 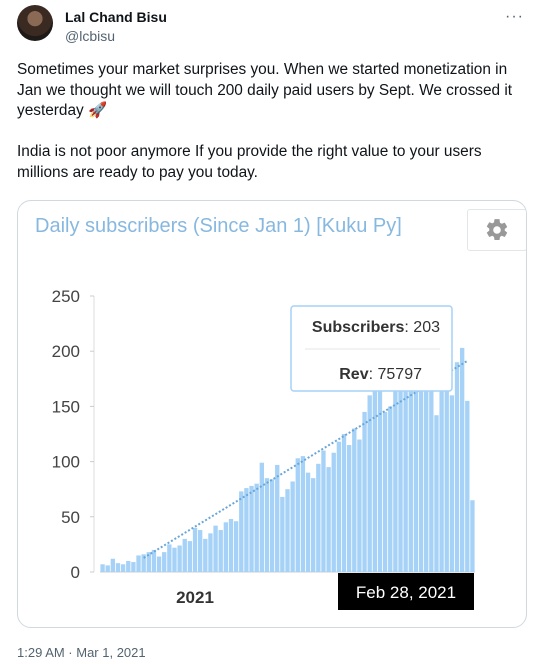 I want to click on tooltip-rev-value: : 75797, so click(x=395, y=374).